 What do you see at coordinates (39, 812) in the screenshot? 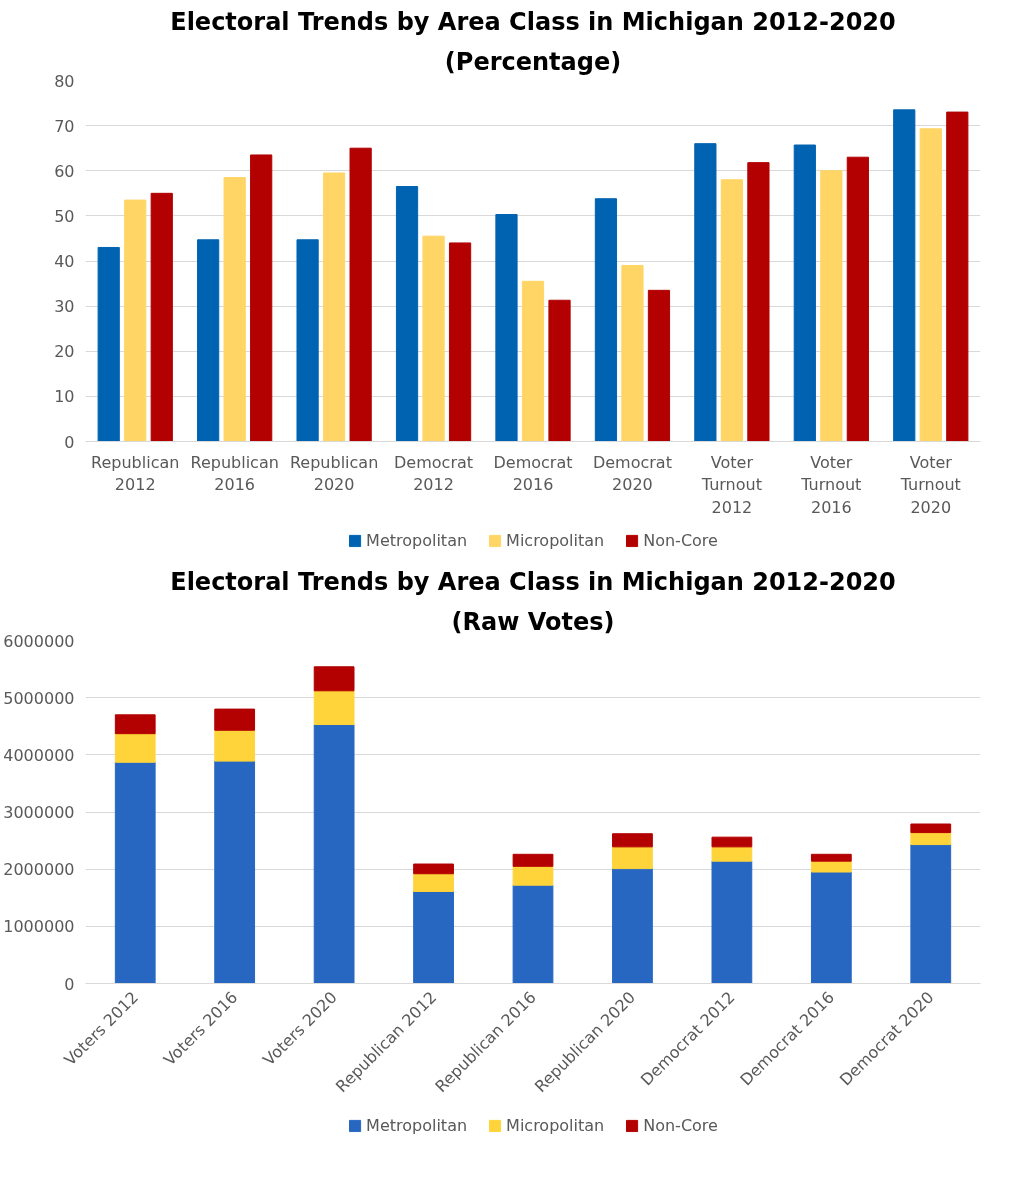
I see `y-tick-label: 3000000` at bounding box center [39, 812].